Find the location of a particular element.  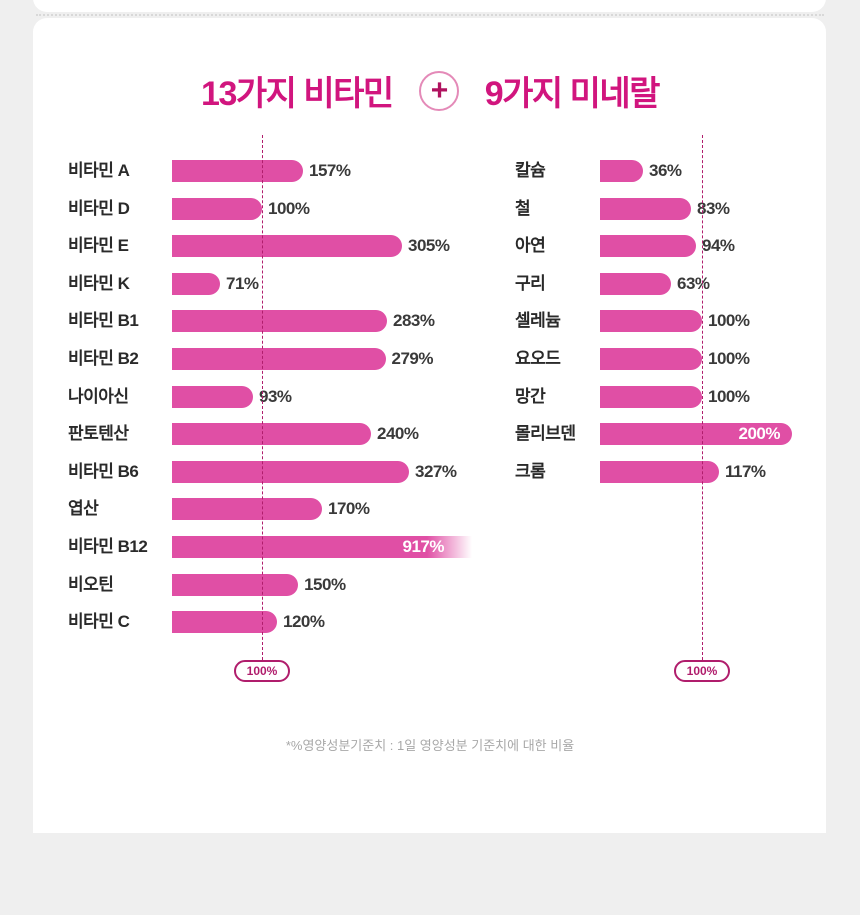

bar-category-label: 판토텐산 is located at coordinates (98, 434).